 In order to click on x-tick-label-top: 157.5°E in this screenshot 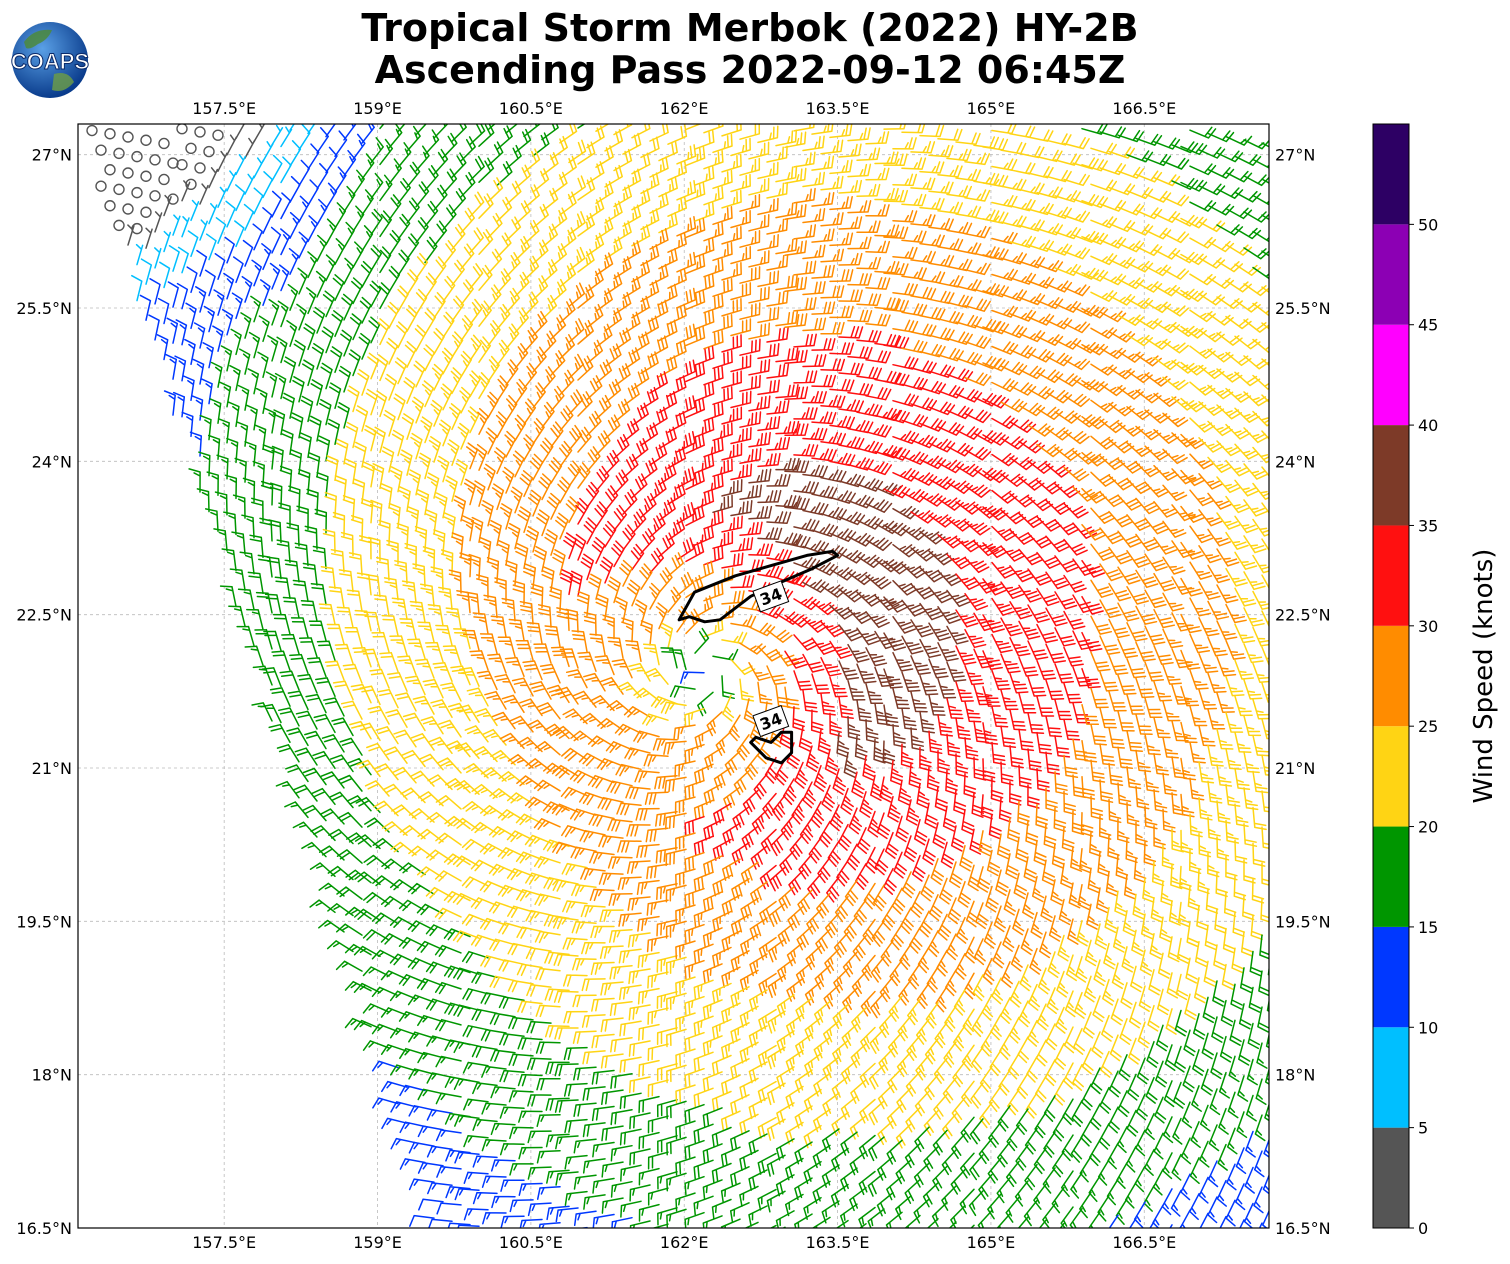, I will do `click(224, 108)`.